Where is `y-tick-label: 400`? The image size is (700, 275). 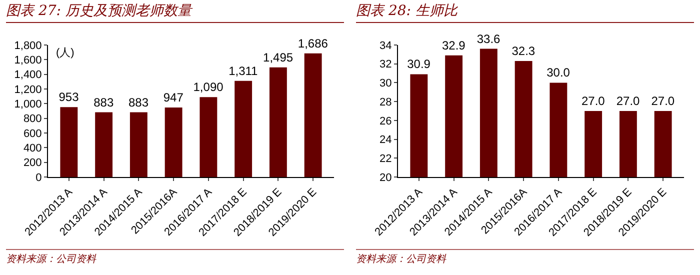 y-tick-label: 400 is located at coordinates (32, 148).